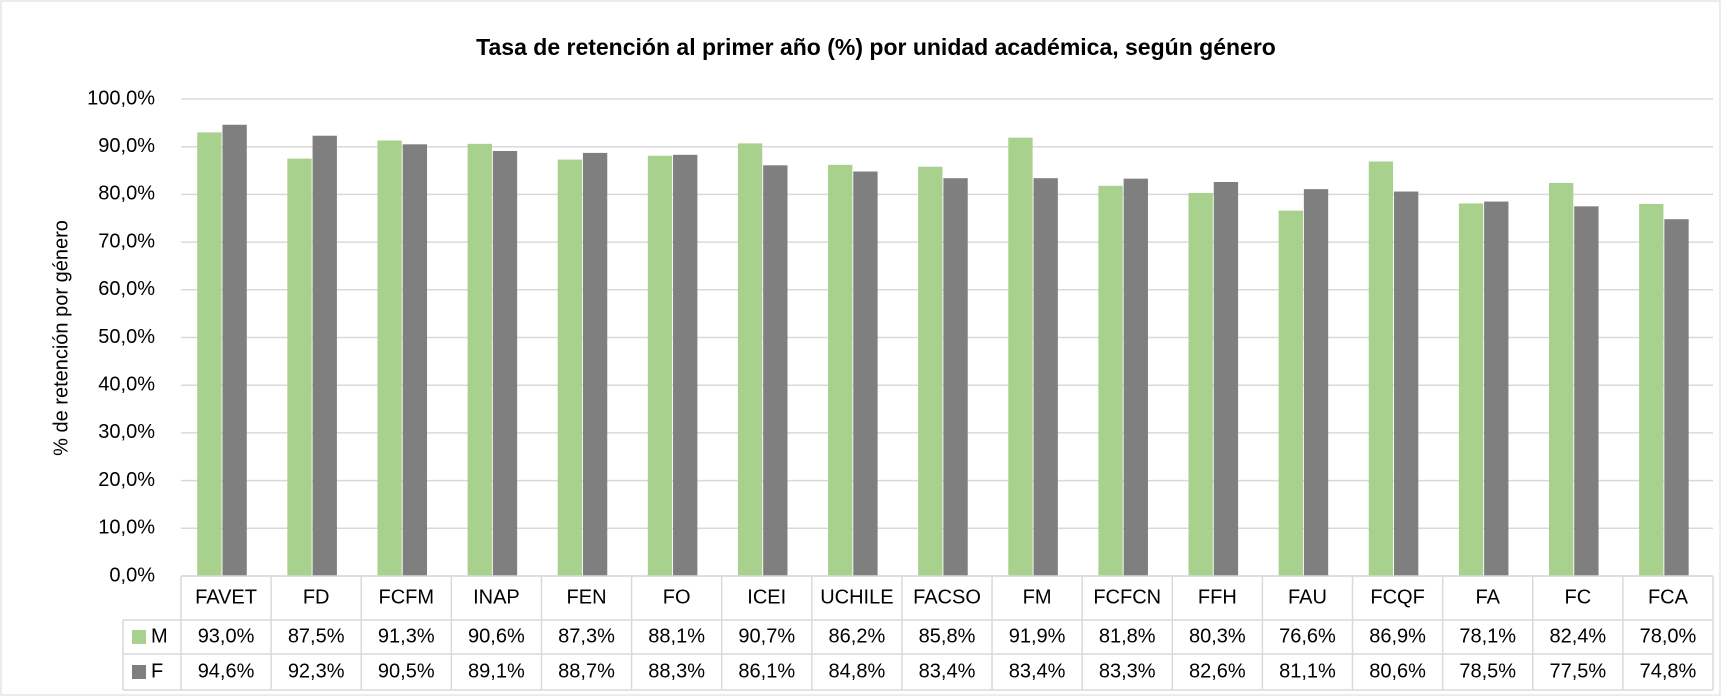 The width and height of the screenshot is (1722, 696). I want to click on table-value: 80,6%, so click(1397, 671).